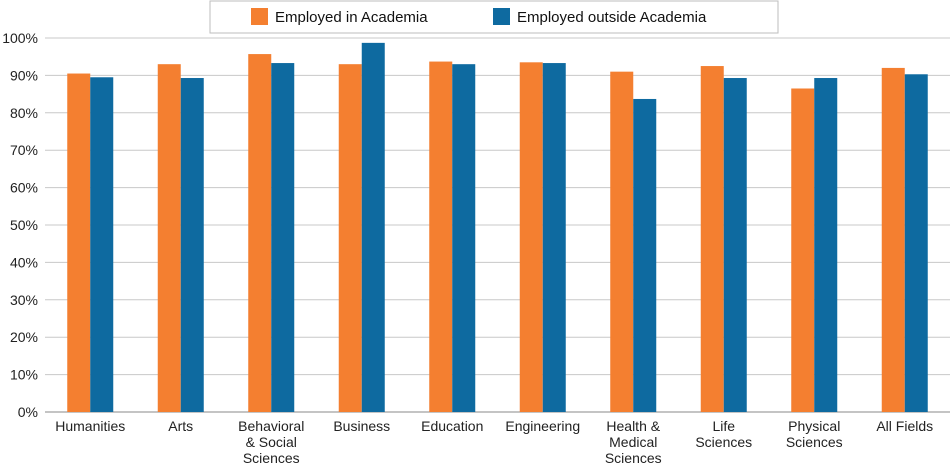 Image resolution: width=950 pixels, height=469 pixels. What do you see at coordinates (452, 426) in the screenshot?
I see `x-category-label: Education` at bounding box center [452, 426].